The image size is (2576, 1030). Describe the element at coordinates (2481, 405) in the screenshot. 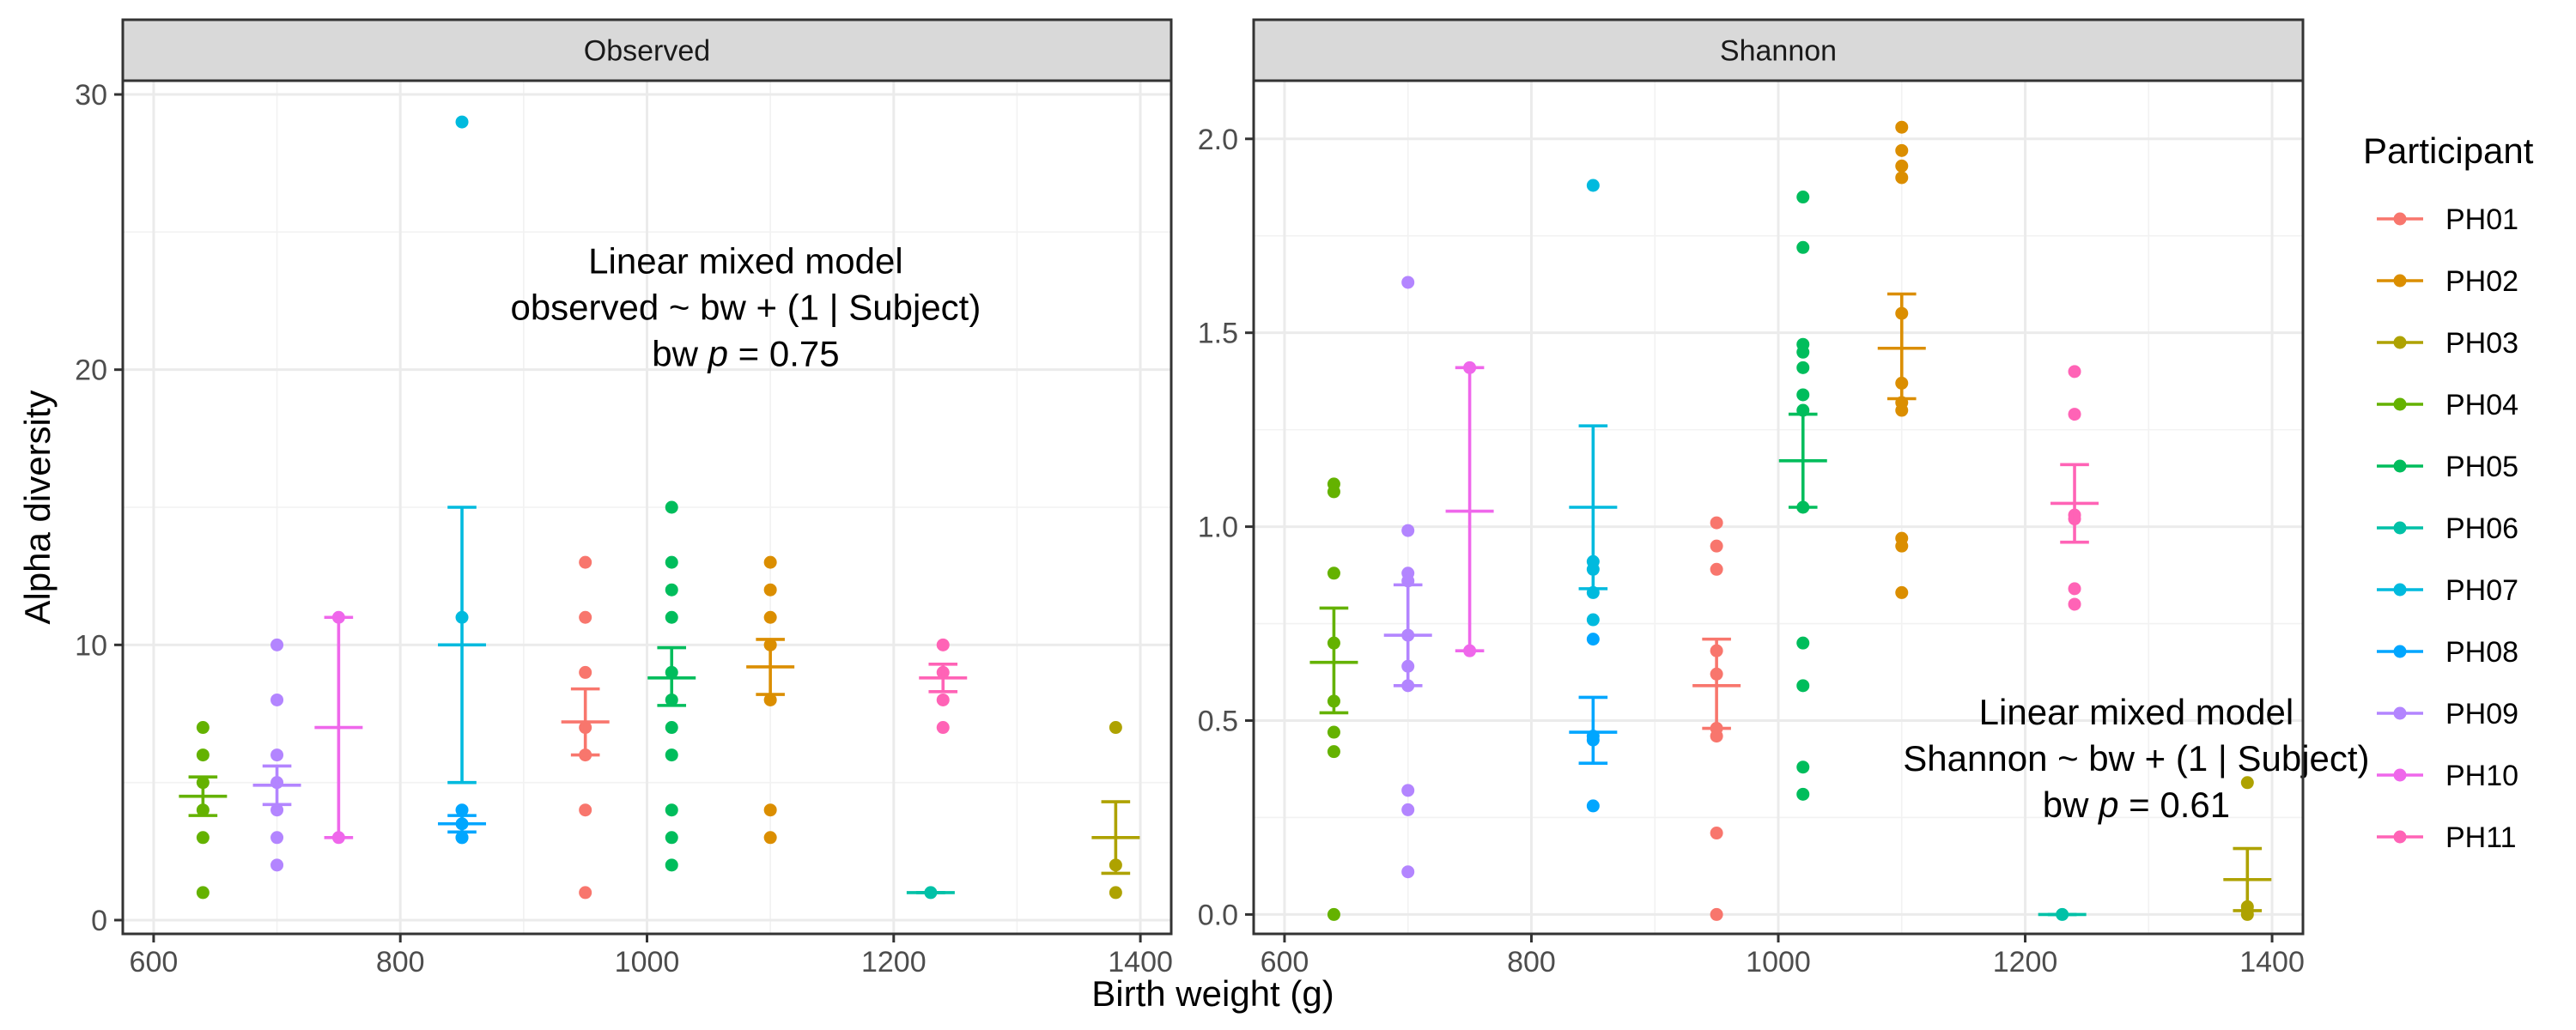

I see `legend-label: PH04` at that location.